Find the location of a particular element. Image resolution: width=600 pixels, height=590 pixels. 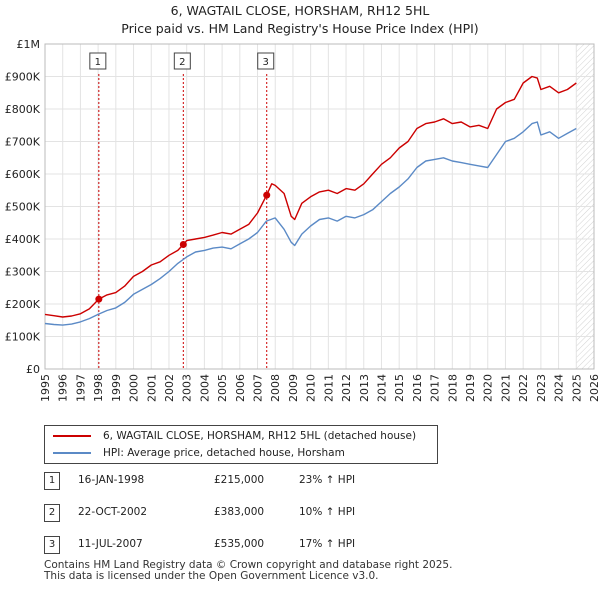

transaction-date: 22-OCT-2002 is located at coordinates (112, 512).